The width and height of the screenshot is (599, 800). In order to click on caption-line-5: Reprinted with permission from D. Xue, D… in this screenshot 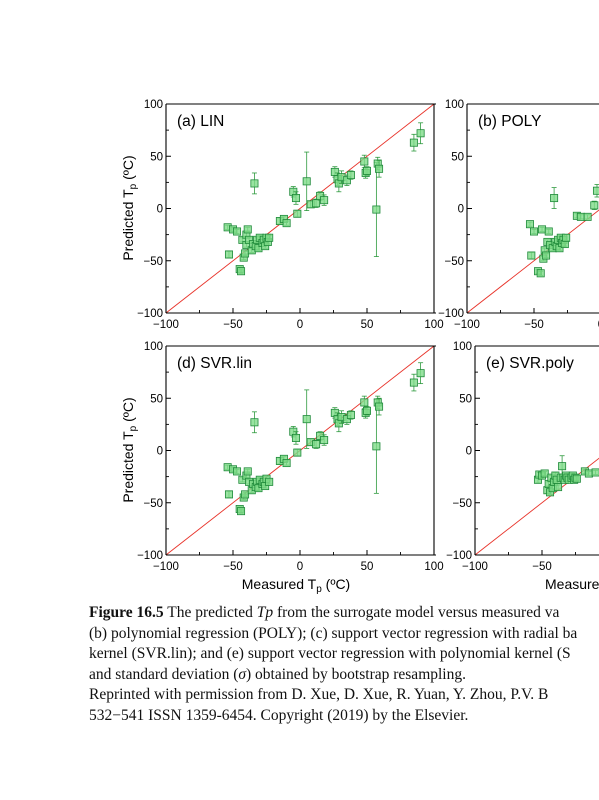, I will do `click(319, 694)`.